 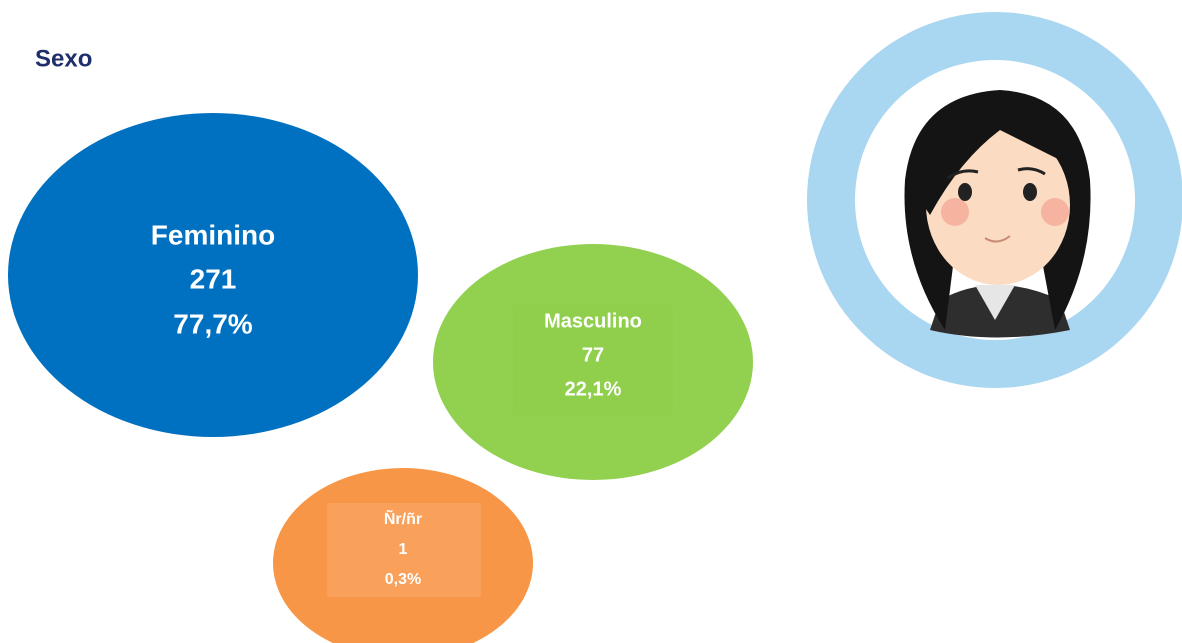 What do you see at coordinates (403, 579) in the screenshot?
I see `percent: 0,3%` at bounding box center [403, 579].